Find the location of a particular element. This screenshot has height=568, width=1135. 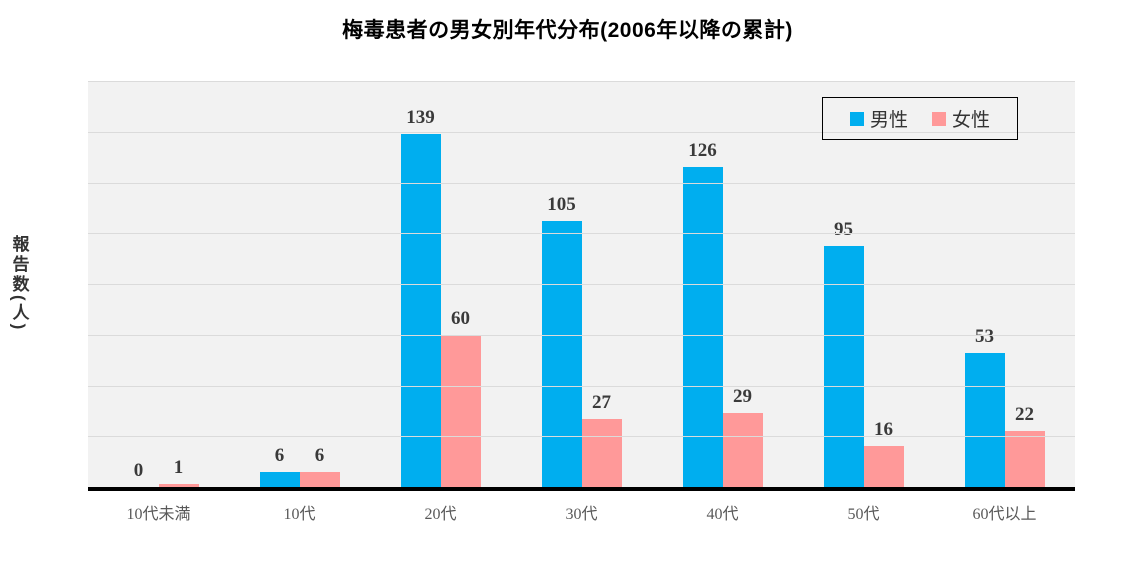

bar-value-label: 126 is located at coordinates (702, 151).